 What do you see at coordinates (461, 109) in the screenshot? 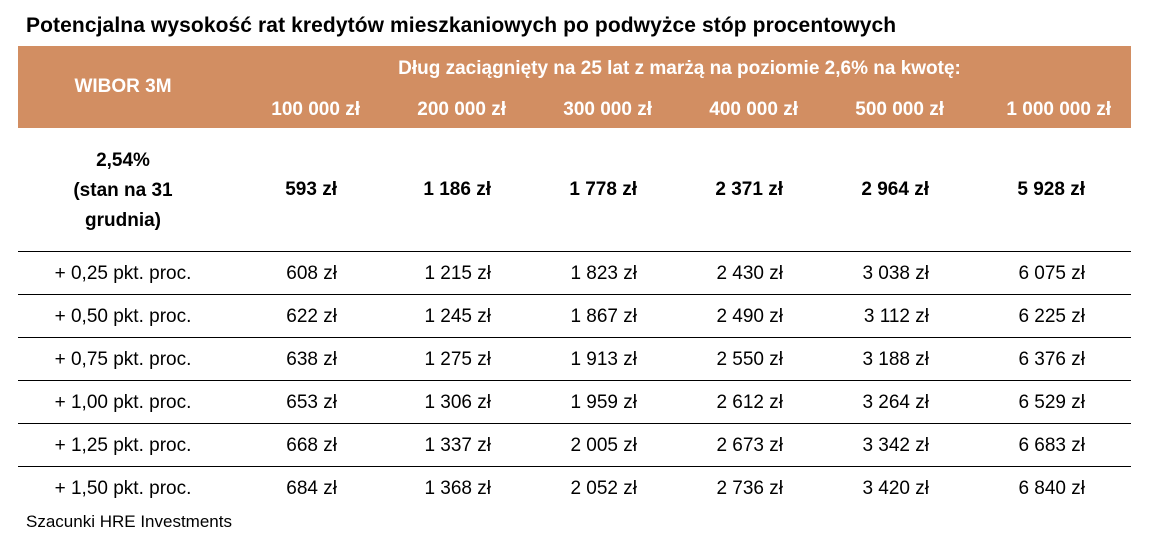
I see `amount-header: 200 000 zł` at bounding box center [461, 109].